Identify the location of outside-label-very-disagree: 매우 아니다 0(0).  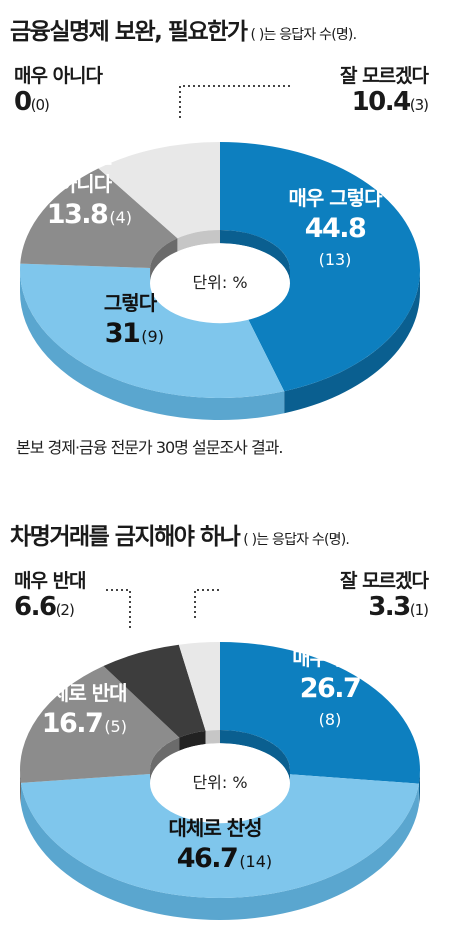
(58, 91).